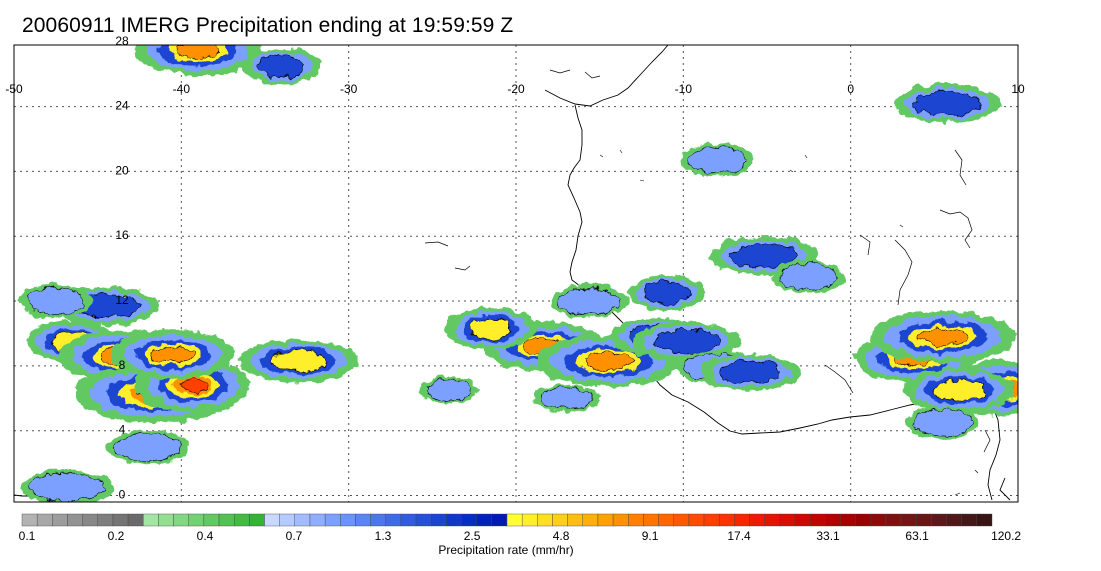 This screenshot has height=571, width=1101. What do you see at coordinates (850, 89) in the screenshot?
I see `longitude-tick-label: 0` at bounding box center [850, 89].